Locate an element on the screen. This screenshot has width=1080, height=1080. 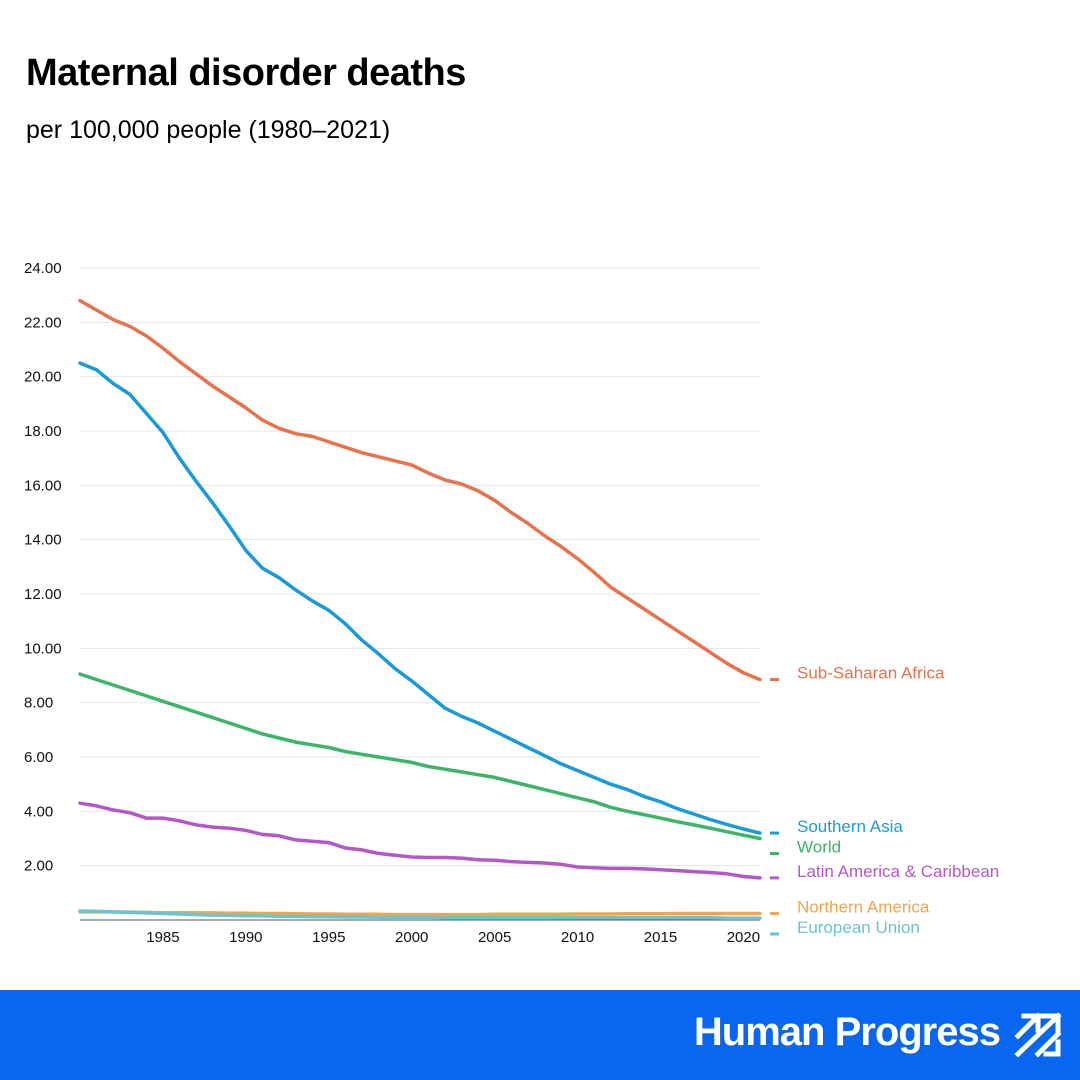
y-tick-label: 4.00 is located at coordinates (38, 811).